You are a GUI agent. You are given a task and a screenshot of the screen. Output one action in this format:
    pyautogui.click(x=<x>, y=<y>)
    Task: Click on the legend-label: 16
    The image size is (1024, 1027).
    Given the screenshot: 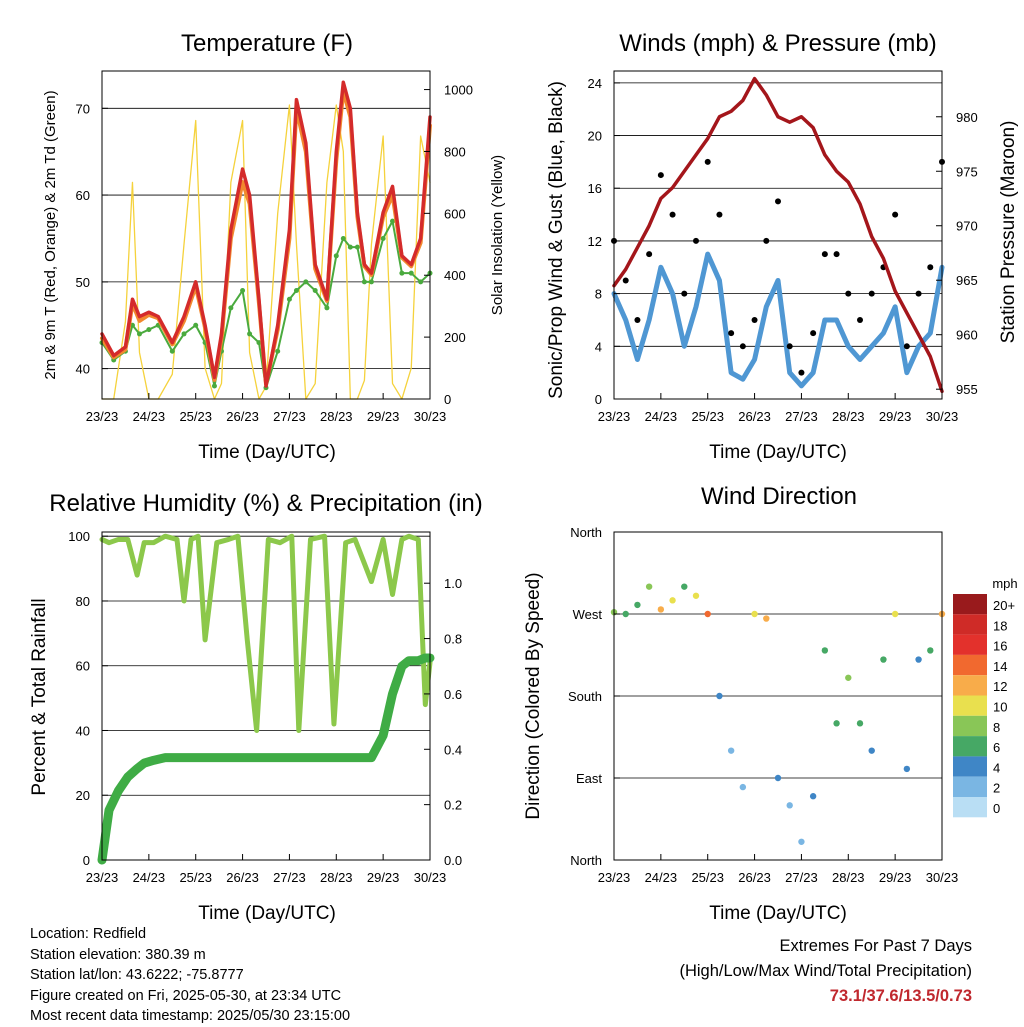 What is the action you would take?
    pyautogui.click(x=1000, y=646)
    